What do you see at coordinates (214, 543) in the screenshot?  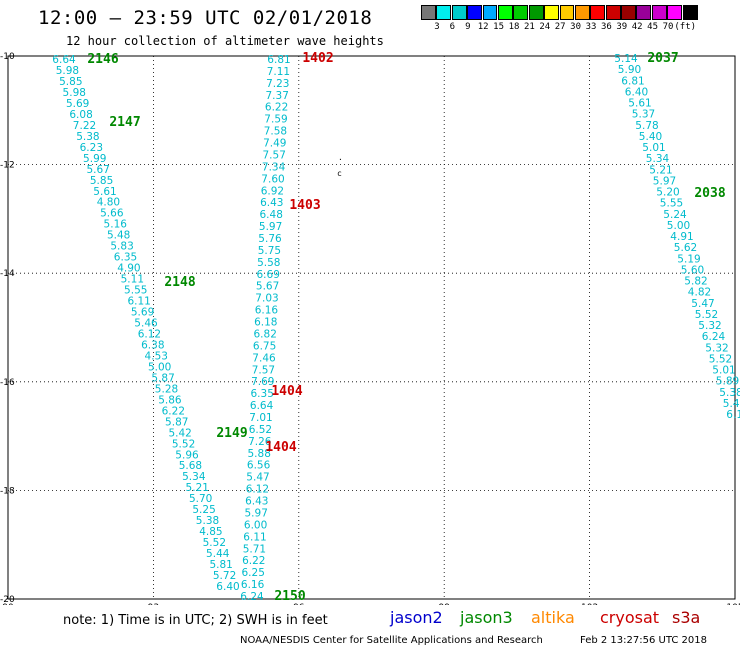 I see `track-a-value: 5.52` at bounding box center [214, 543].